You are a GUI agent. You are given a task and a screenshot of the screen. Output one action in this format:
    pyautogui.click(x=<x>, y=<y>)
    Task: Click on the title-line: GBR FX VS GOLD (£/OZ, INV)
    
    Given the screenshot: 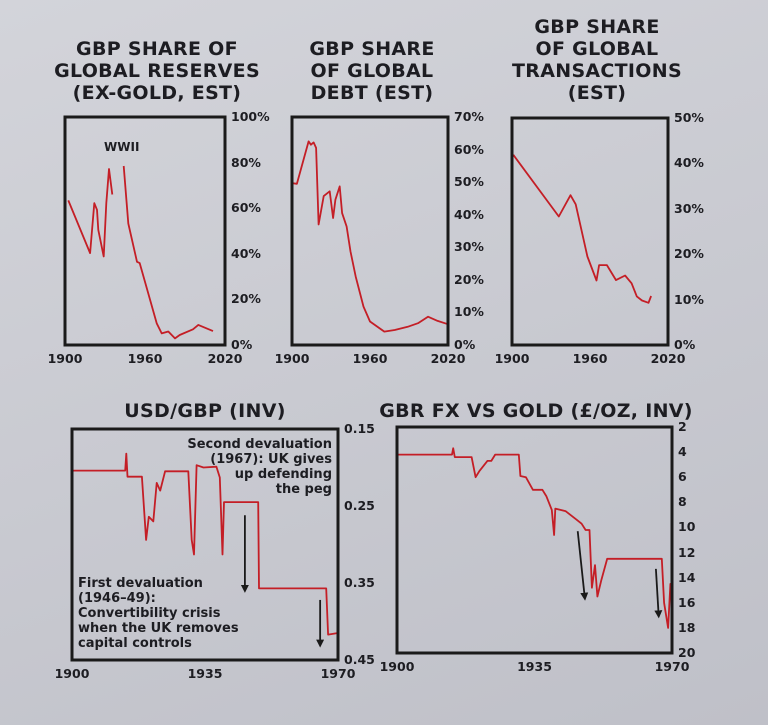 What is the action you would take?
    pyautogui.click(x=536, y=411)
    